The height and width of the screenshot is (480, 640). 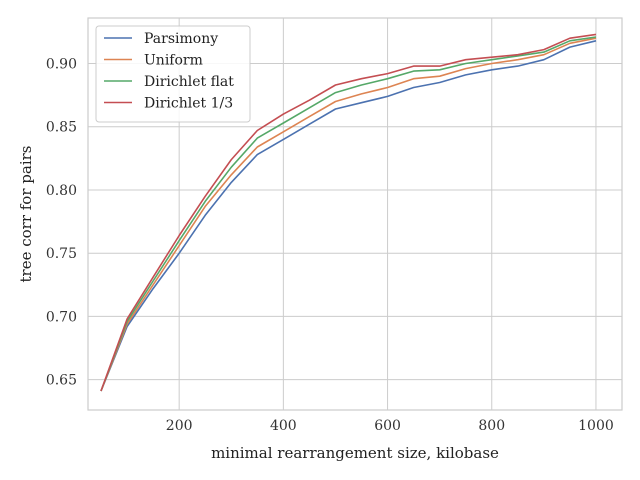 What do you see at coordinates (596, 426) in the screenshot?
I see `x-tick-label: 1000` at bounding box center [596, 426].